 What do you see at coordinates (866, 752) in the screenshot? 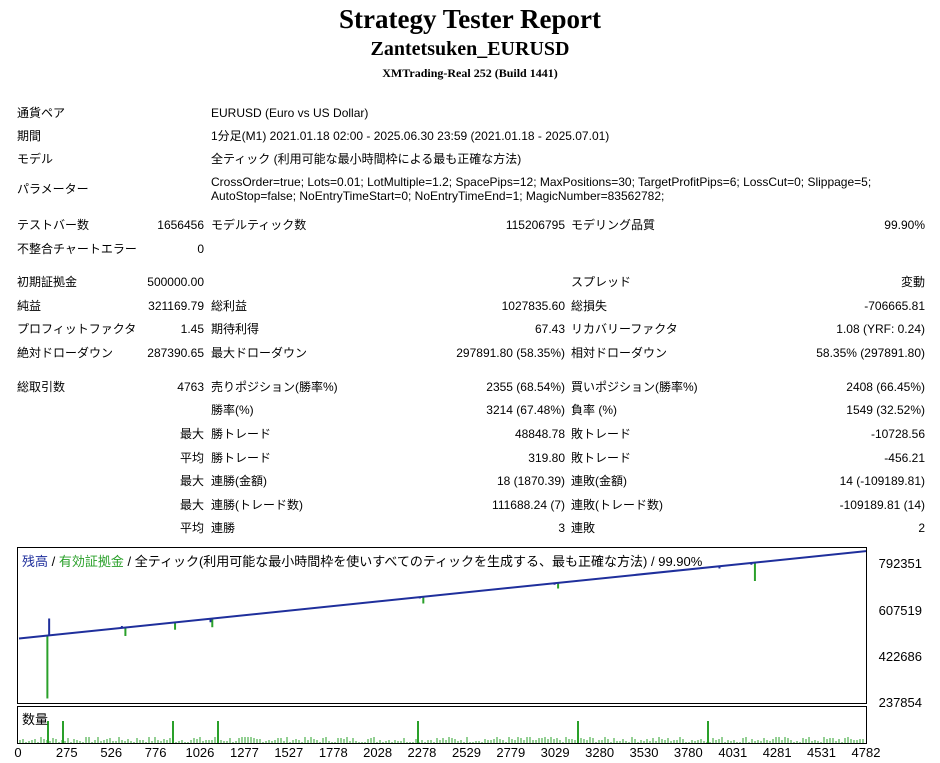
I see `x-tick-label: 4782` at bounding box center [866, 752].